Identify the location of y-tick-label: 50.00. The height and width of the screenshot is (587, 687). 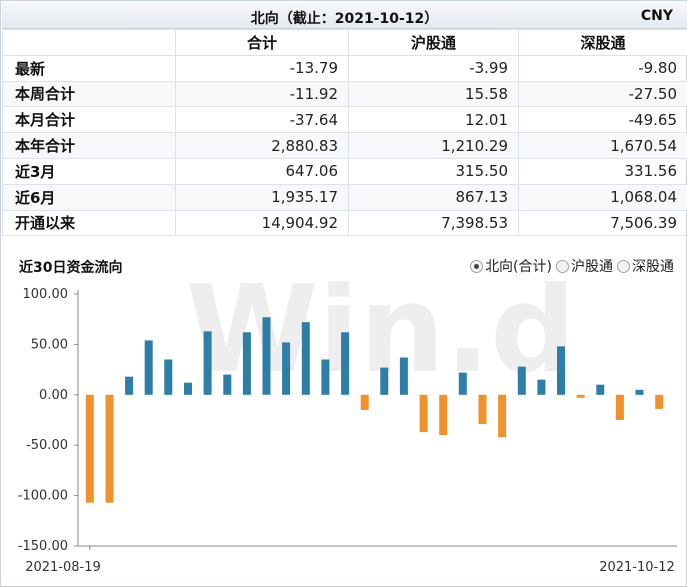
(49, 344).